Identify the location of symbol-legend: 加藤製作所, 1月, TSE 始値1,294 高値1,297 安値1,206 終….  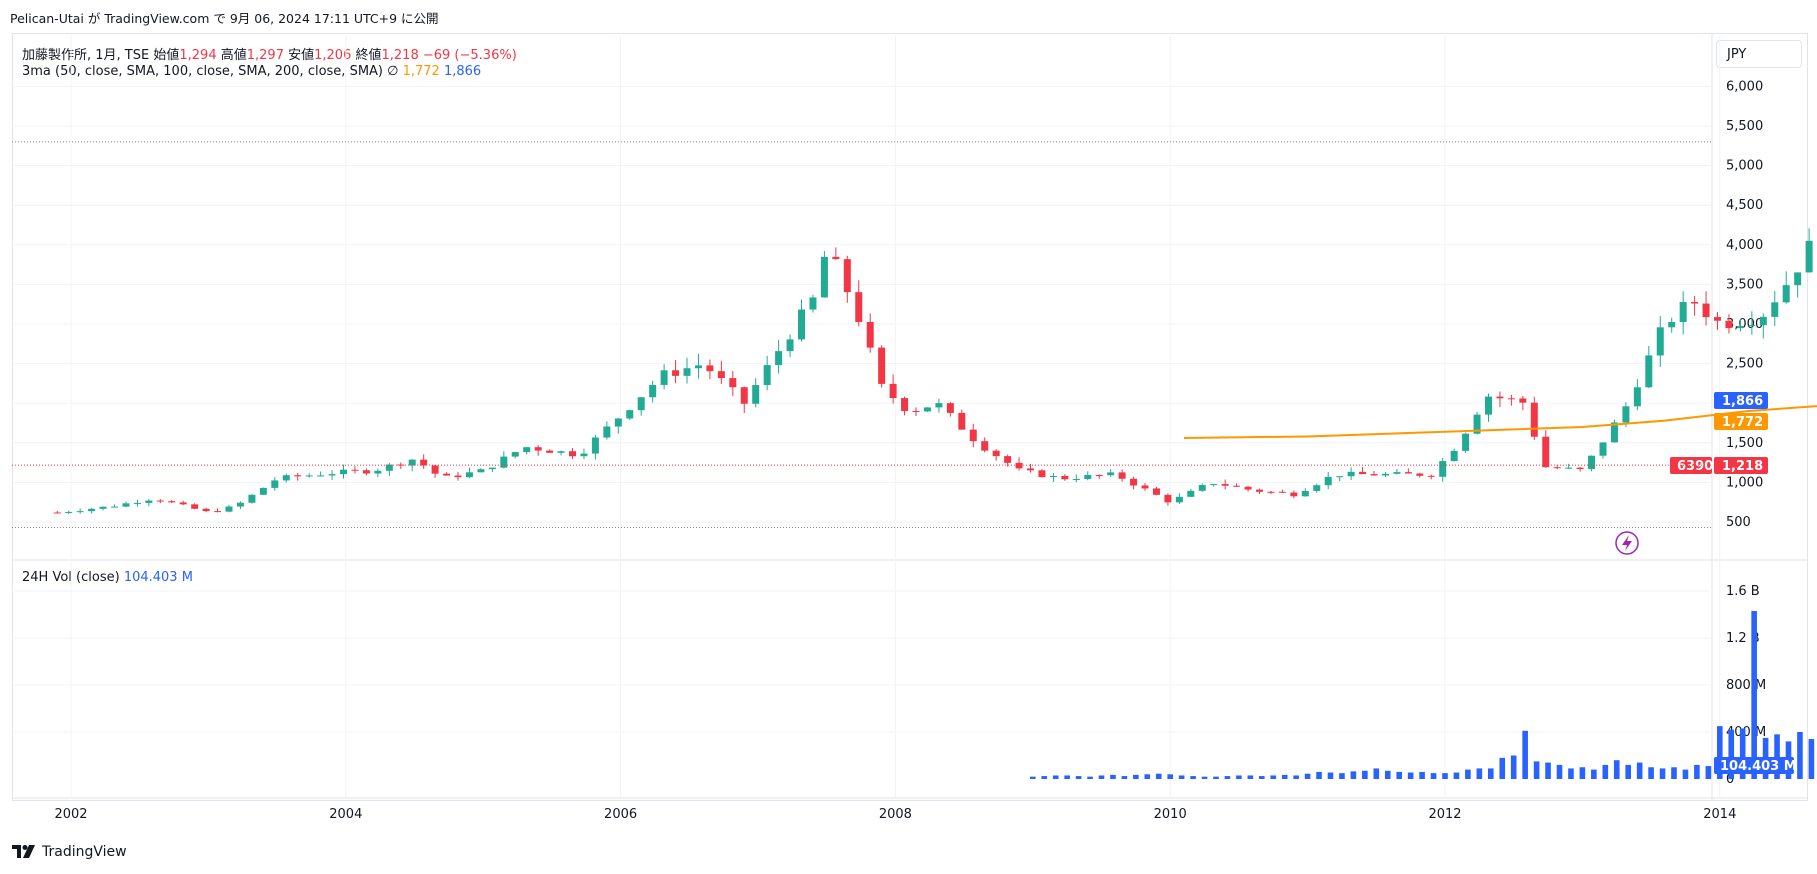
(269, 53).